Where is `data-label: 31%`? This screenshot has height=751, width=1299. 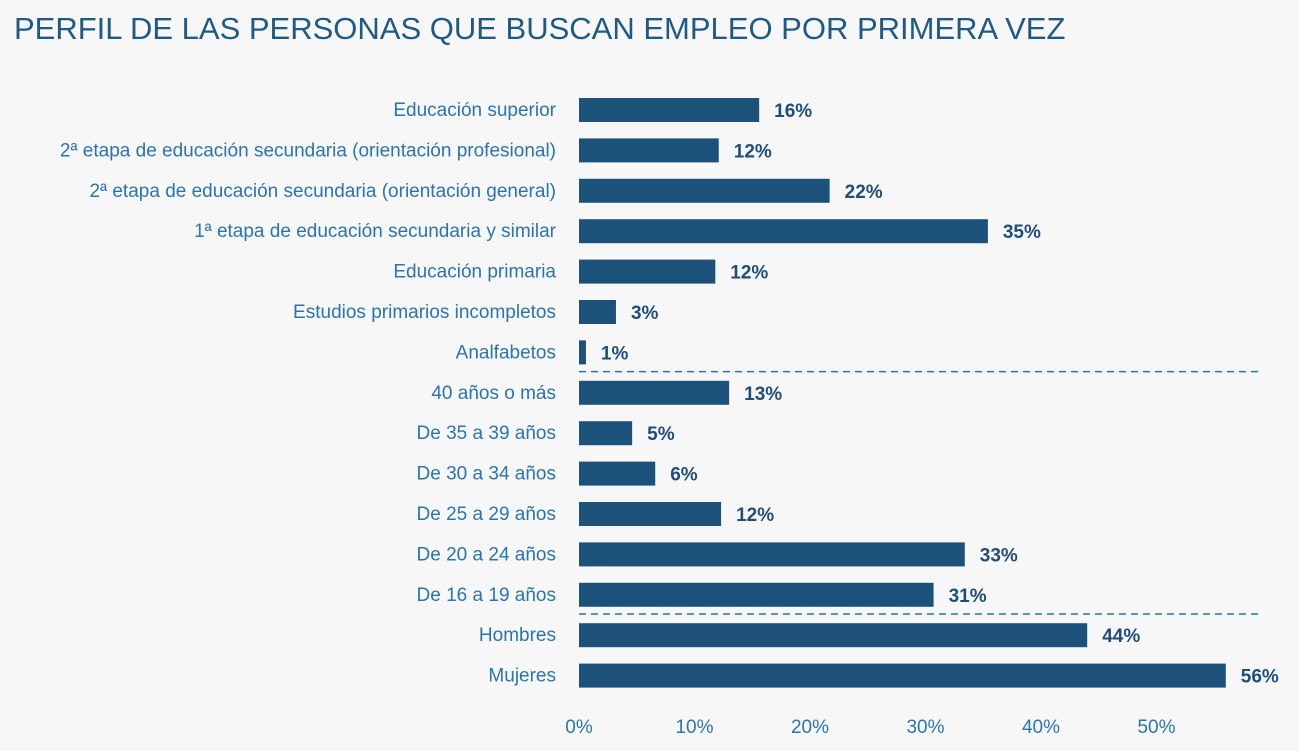
data-label: 31% is located at coordinates (968, 596).